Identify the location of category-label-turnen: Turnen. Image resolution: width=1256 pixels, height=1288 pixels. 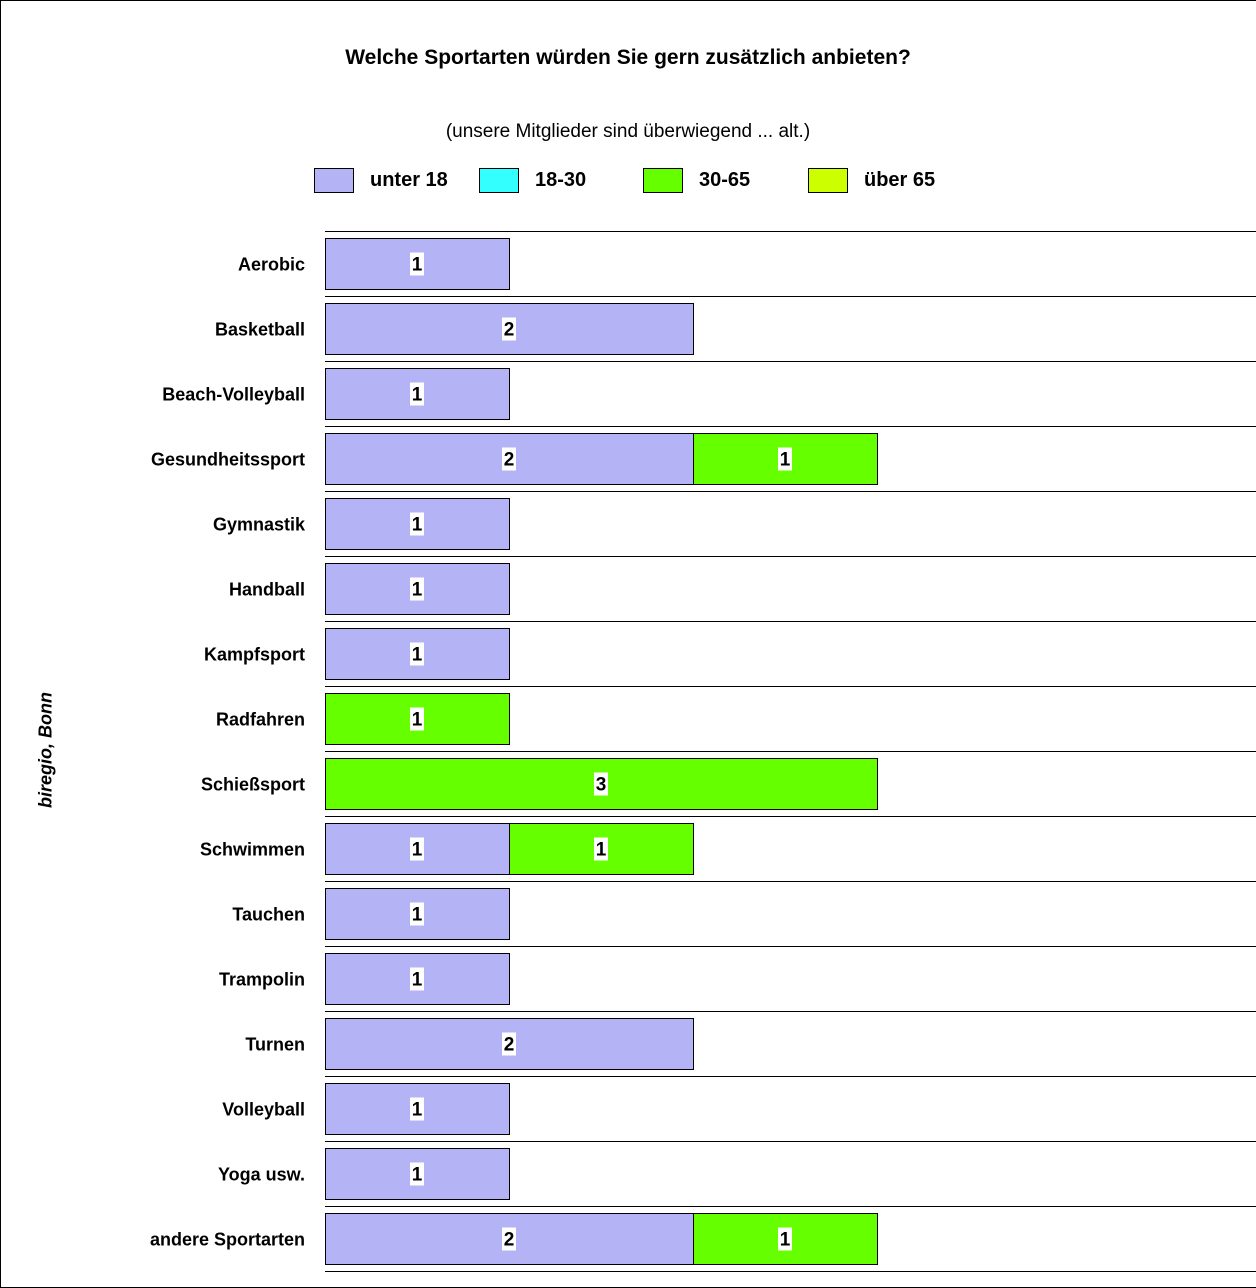
(275, 1045).